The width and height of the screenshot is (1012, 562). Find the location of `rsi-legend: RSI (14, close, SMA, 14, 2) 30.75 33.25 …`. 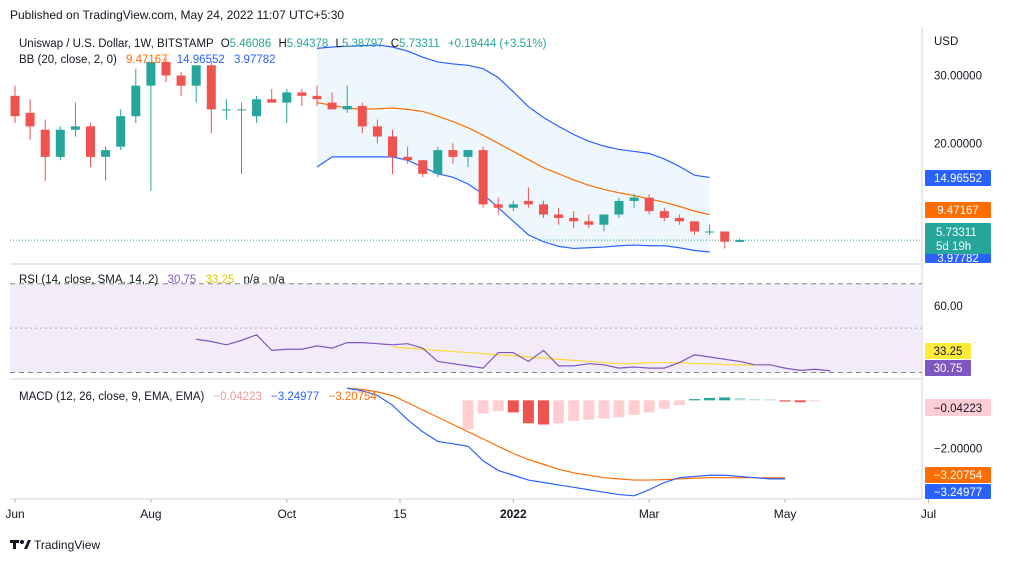

rsi-legend: RSI (14, close, SMA, 14, 2) 30.75 33.25 … is located at coordinates (152, 280).